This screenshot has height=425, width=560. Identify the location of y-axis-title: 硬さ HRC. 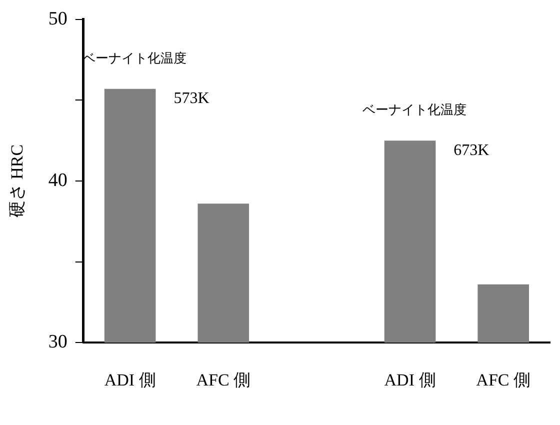
(17, 181).